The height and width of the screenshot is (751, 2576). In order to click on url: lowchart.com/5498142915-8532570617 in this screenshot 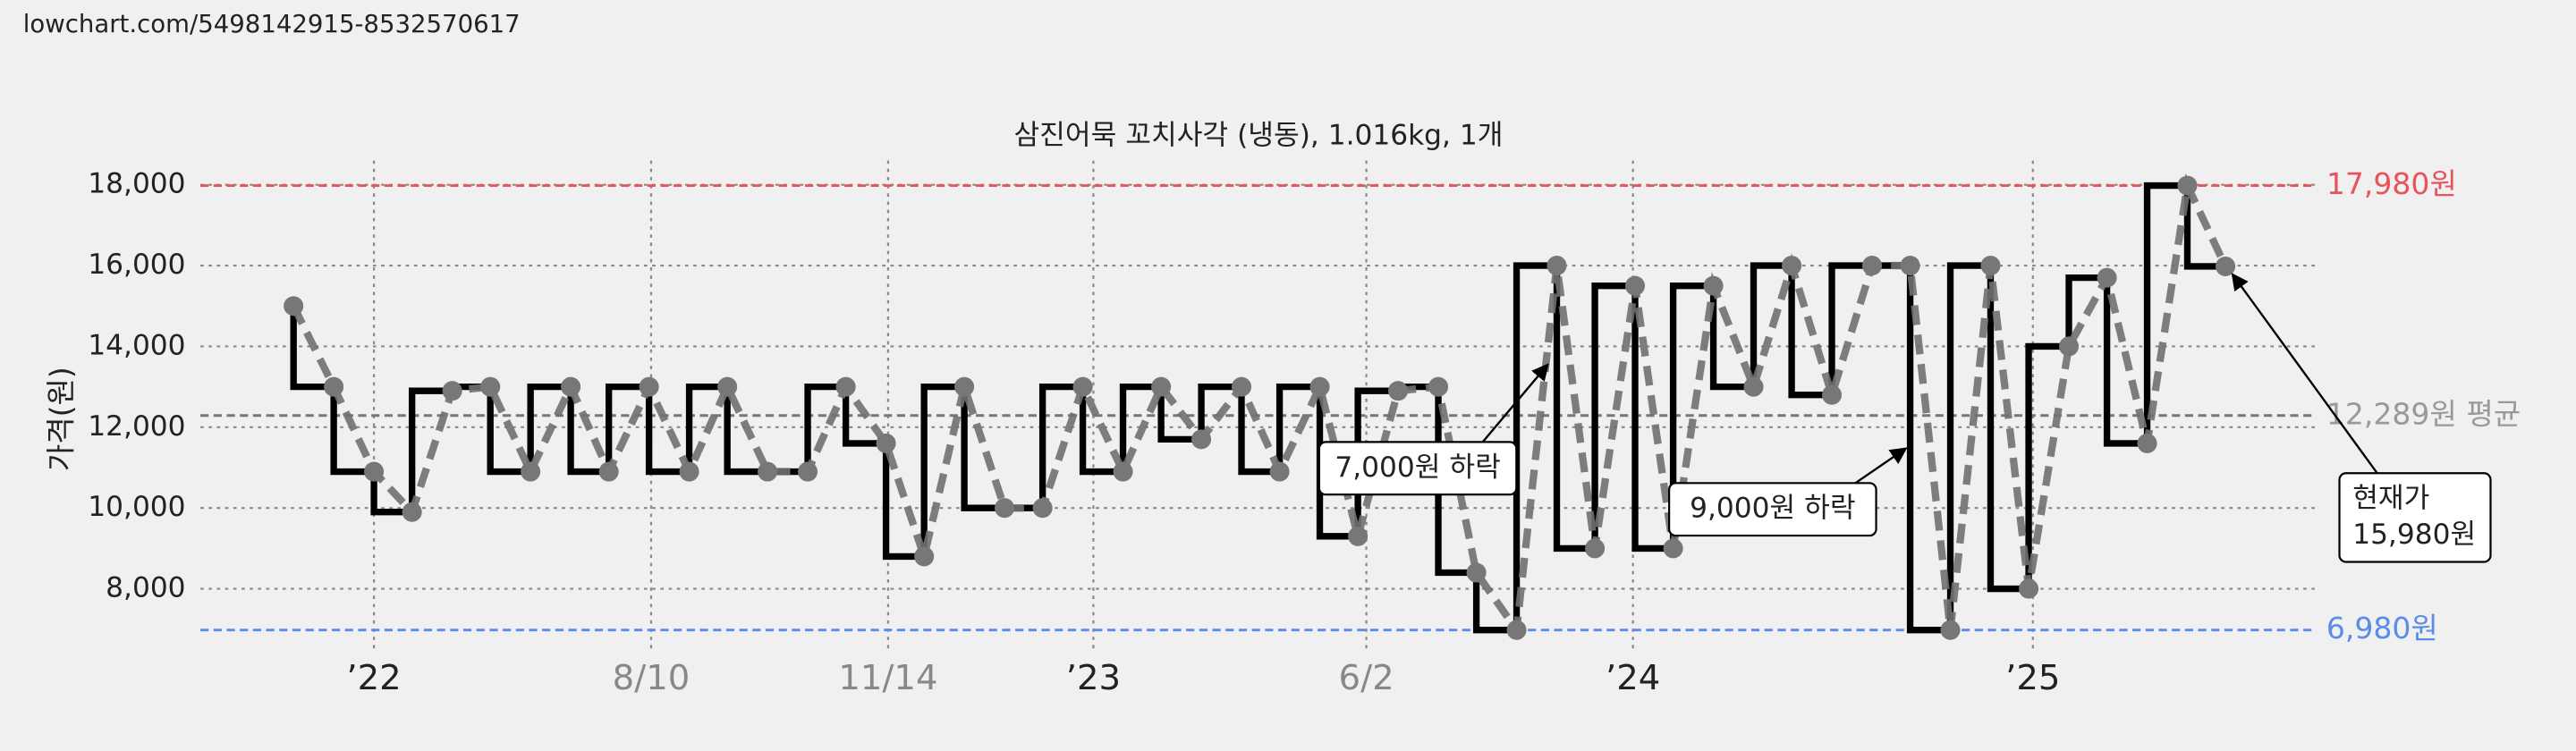, I will do `click(272, 24)`.